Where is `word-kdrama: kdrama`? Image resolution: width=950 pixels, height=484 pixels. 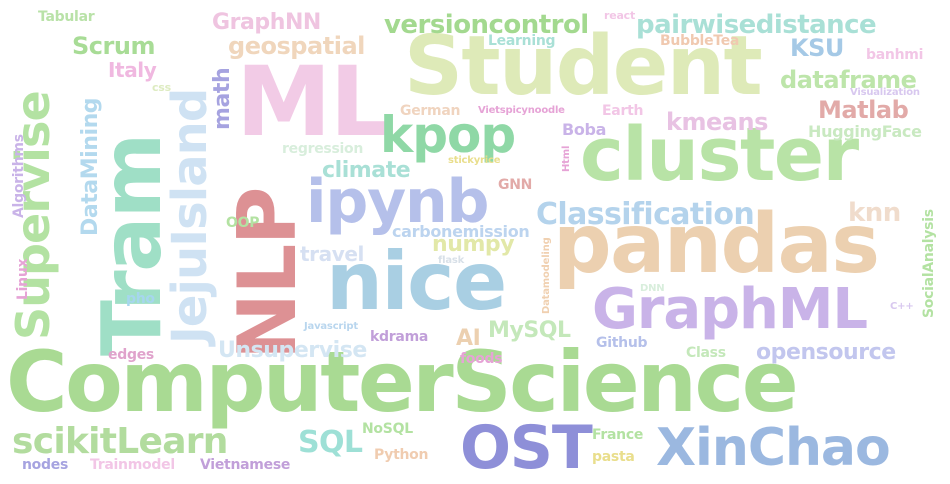 word-kdrama: kdrama is located at coordinates (399, 337).